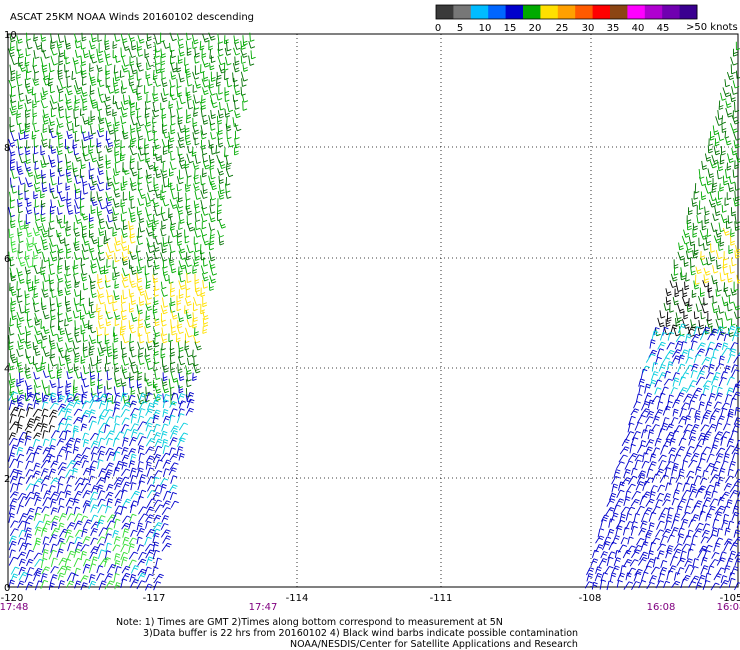 Image resolution: width=740 pixels, height=650 pixels. I want to click on colorbar-unit-label: >50 knots, so click(712, 27).